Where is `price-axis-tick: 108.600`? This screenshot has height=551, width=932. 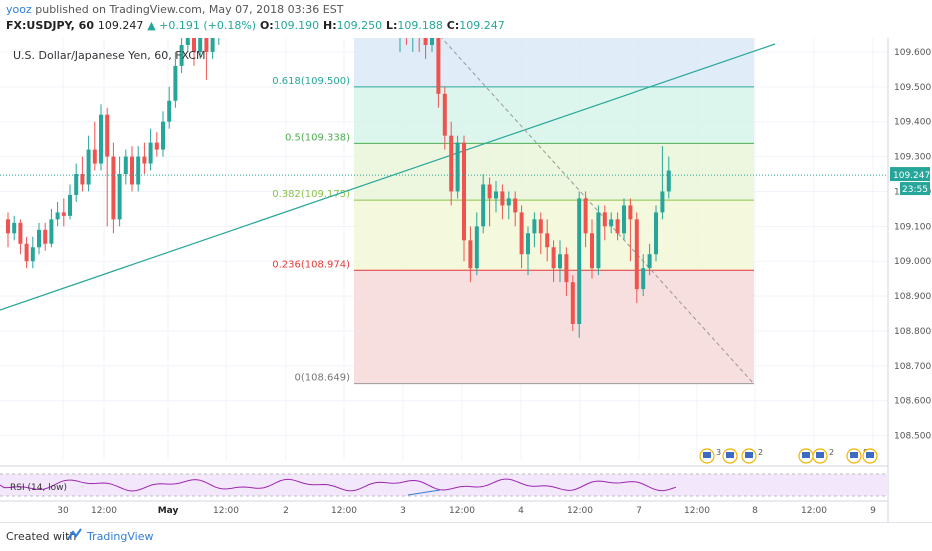
price-axis-tick: 108.600 is located at coordinates (912, 402).